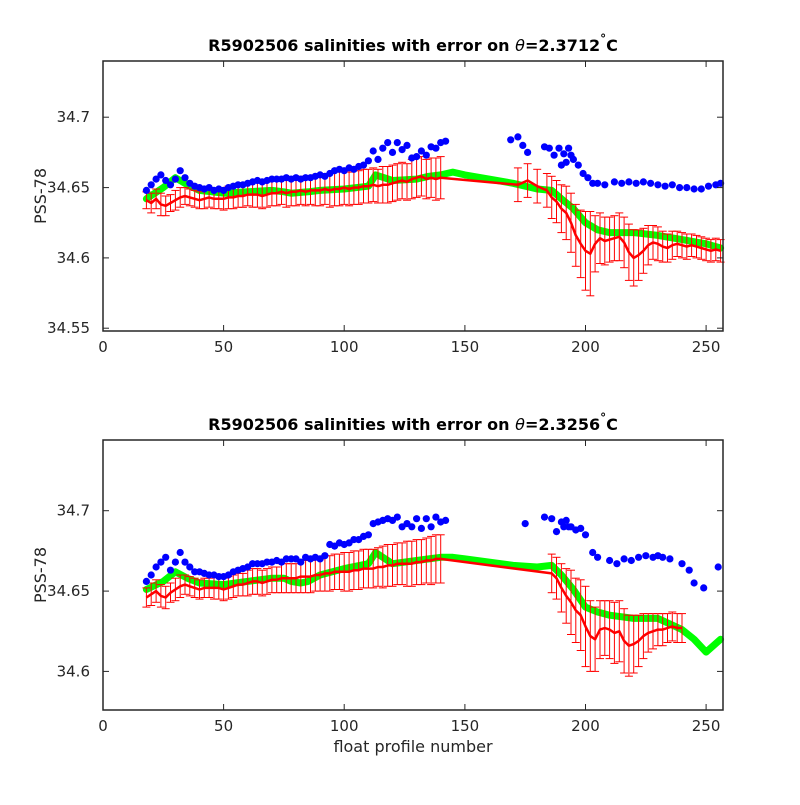  I want to click on subplot-top-ylabel: PSS-78, so click(40, 196).